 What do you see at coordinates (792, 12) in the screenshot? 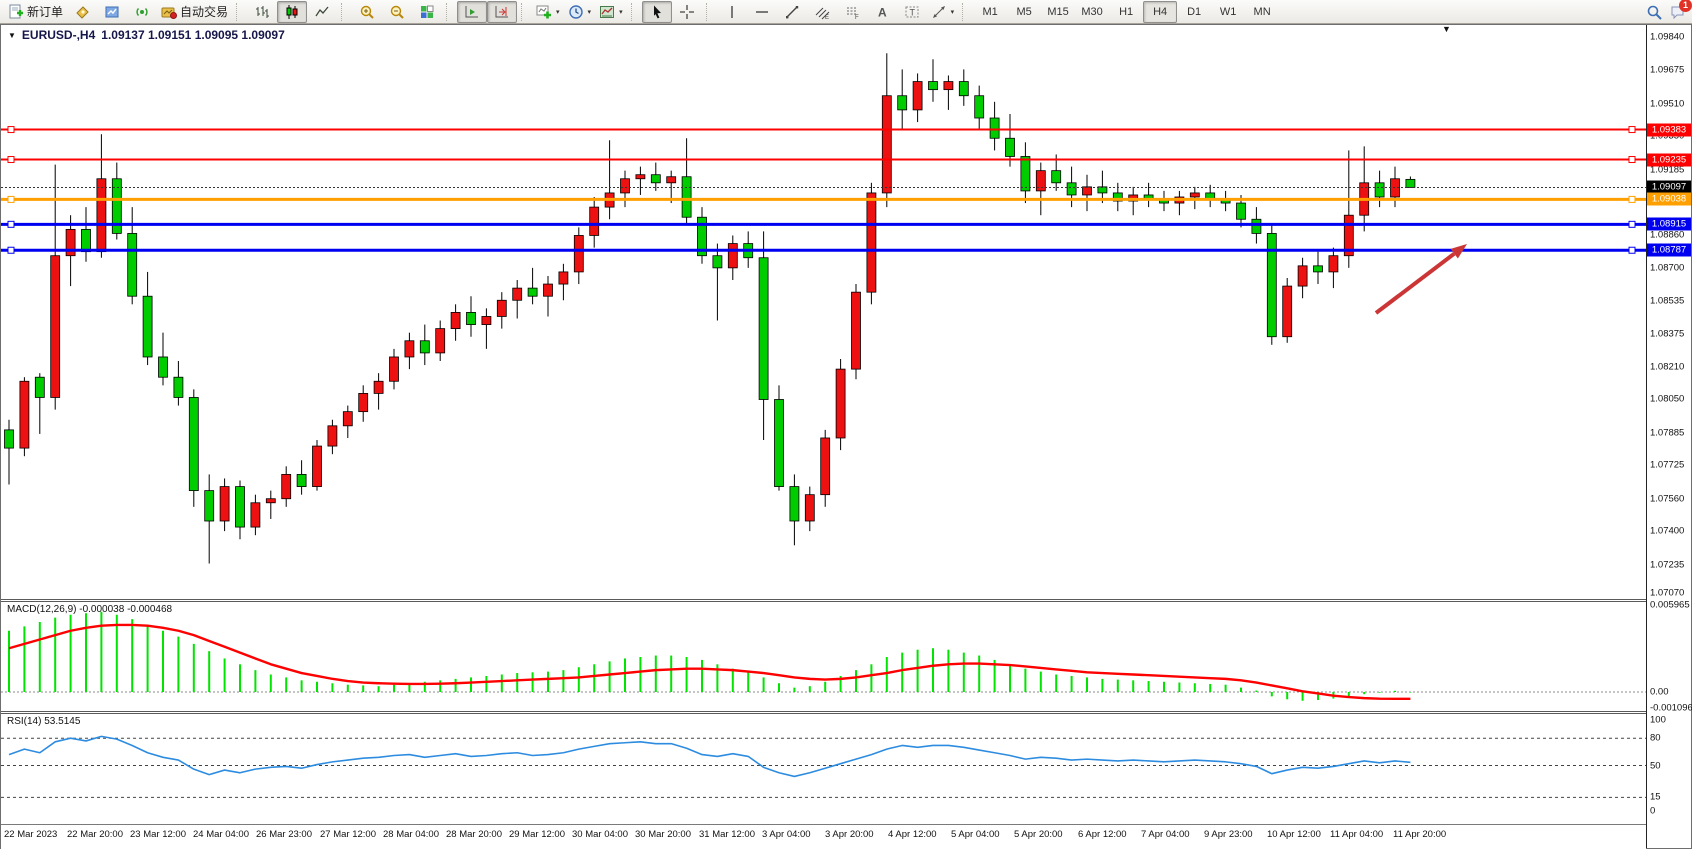
I see `trendline-button` at bounding box center [792, 12].